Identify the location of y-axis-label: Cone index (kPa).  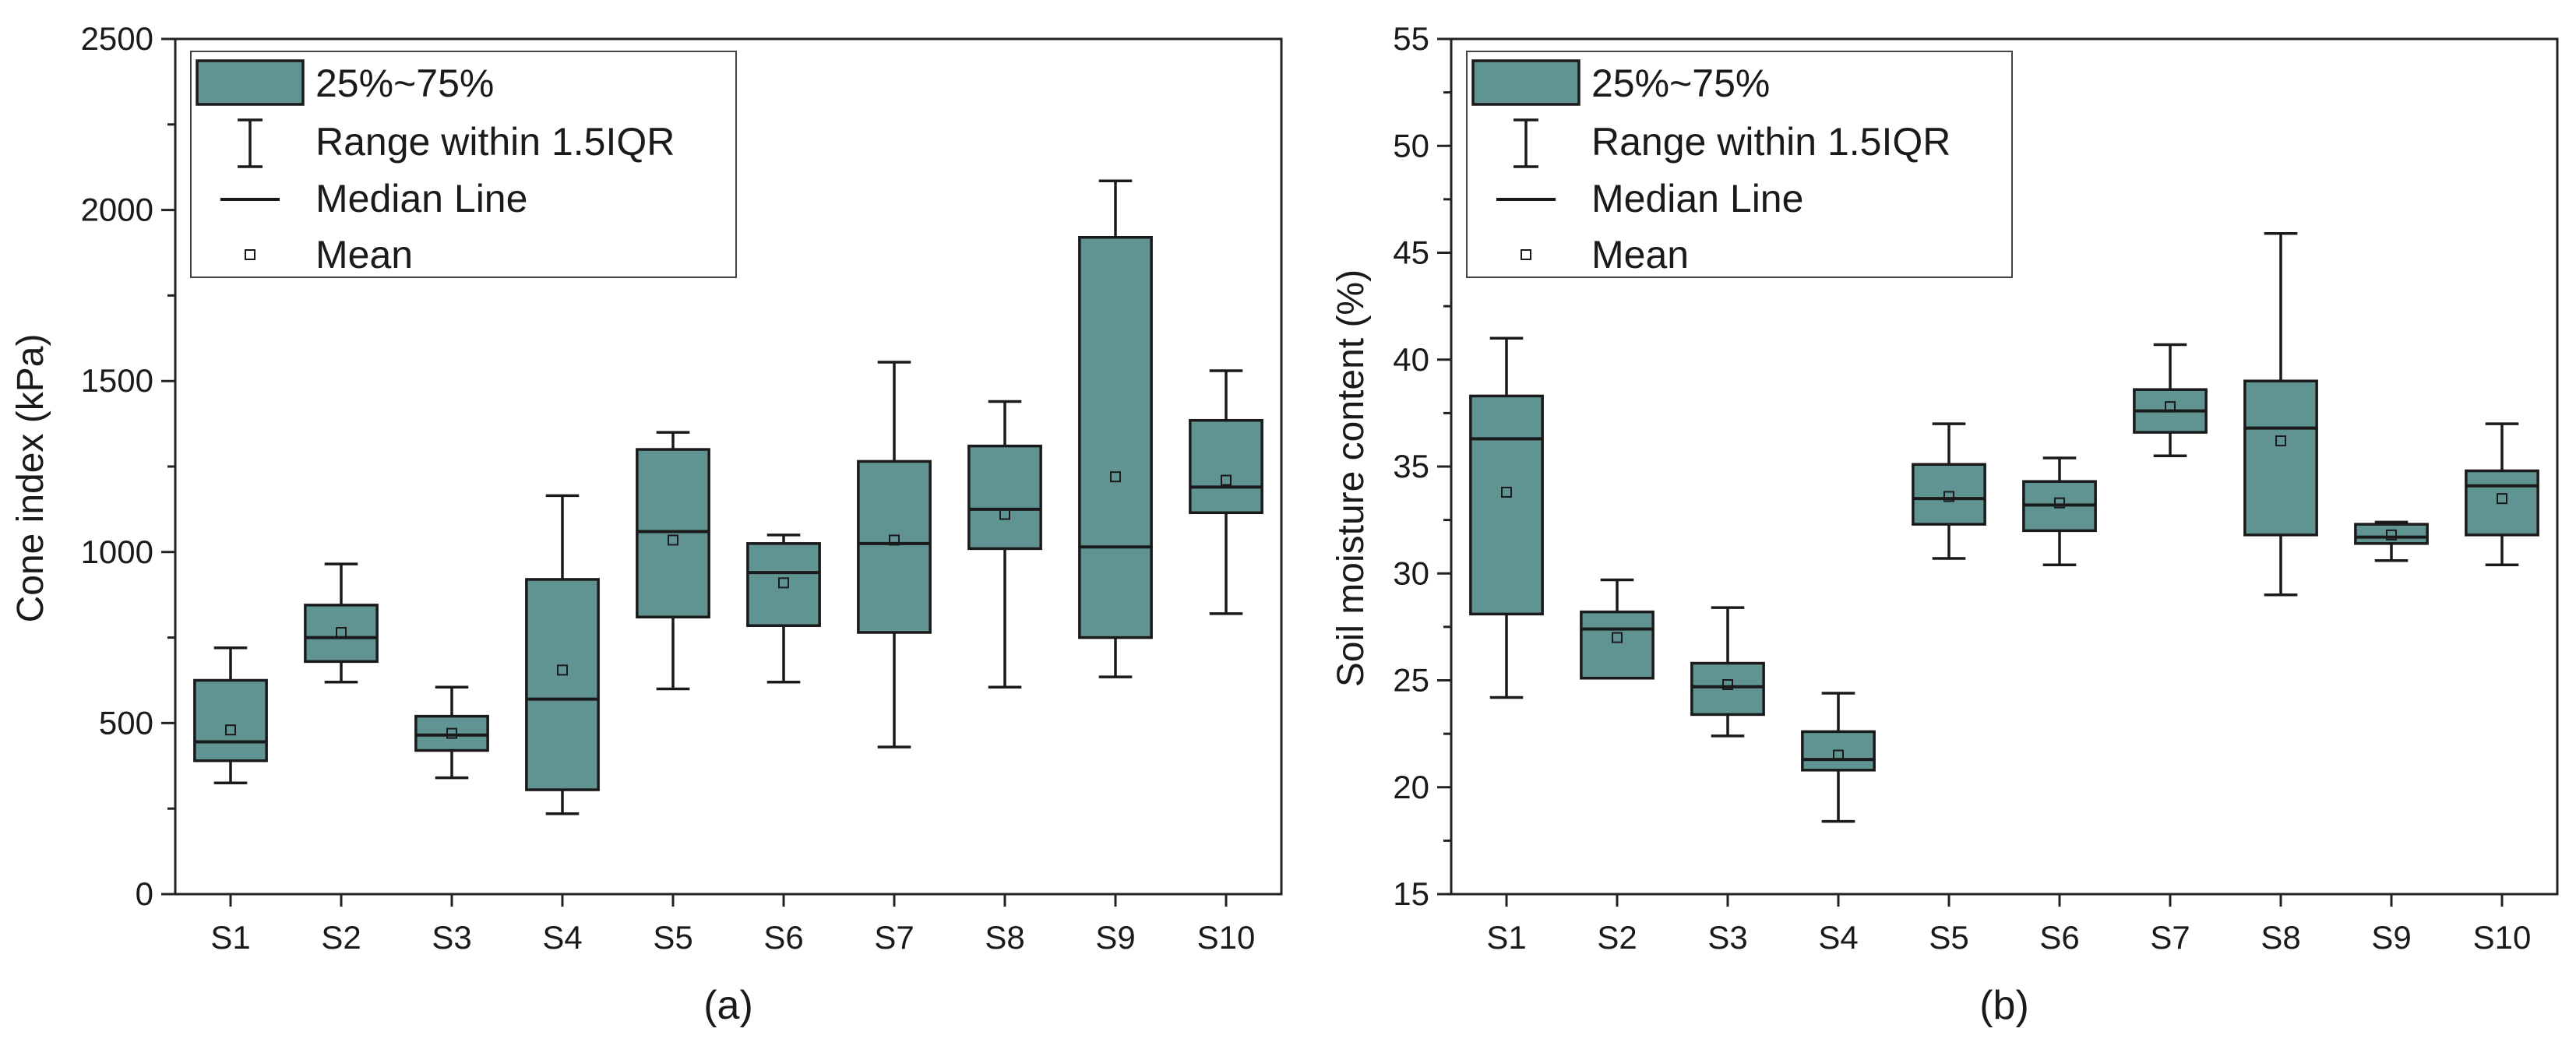
(30, 479).